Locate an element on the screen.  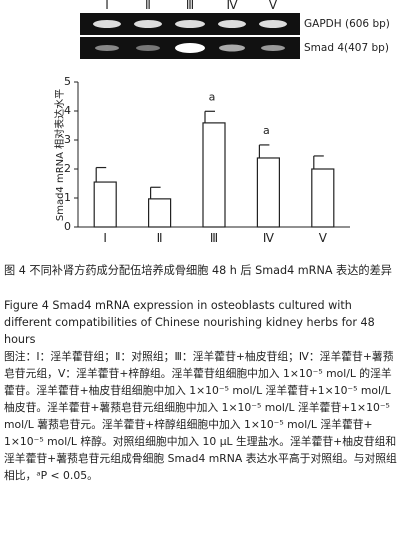
lane-label: Ⅲ is located at coordinates (190, 6).